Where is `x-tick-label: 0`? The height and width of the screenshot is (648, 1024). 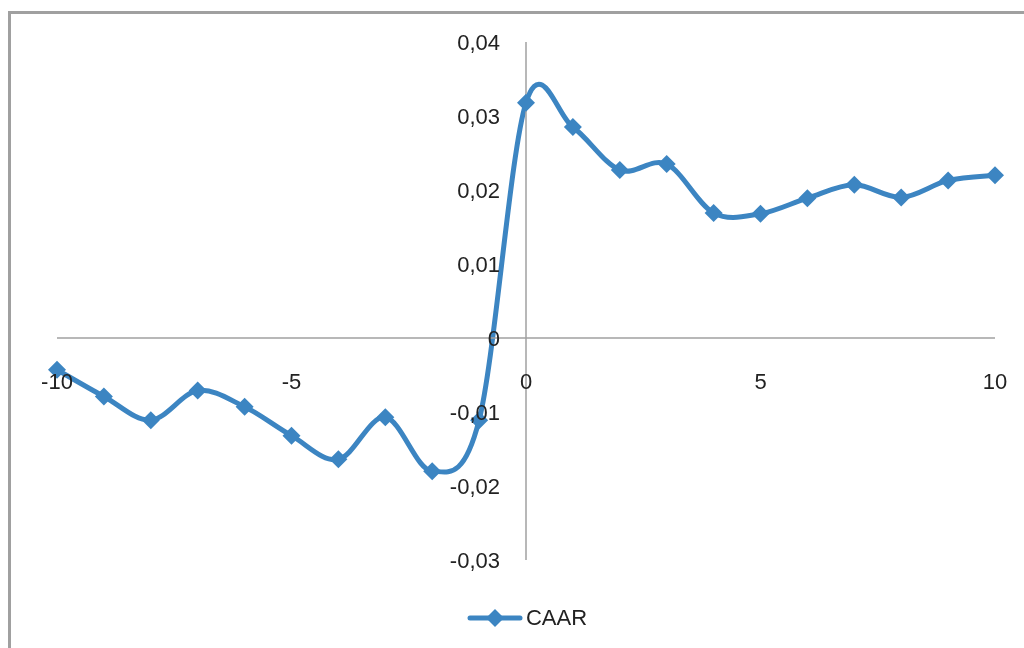
x-tick-label: 0 is located at coordinates (526, 381).